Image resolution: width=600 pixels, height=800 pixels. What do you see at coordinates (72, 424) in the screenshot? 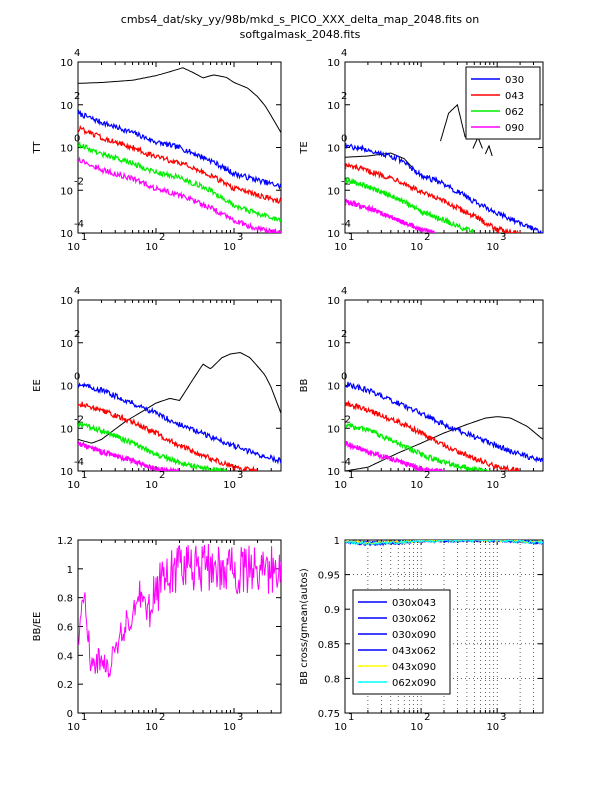
I see `y-tick-label-1: 10⁻²` at bounding box center [72, 424].